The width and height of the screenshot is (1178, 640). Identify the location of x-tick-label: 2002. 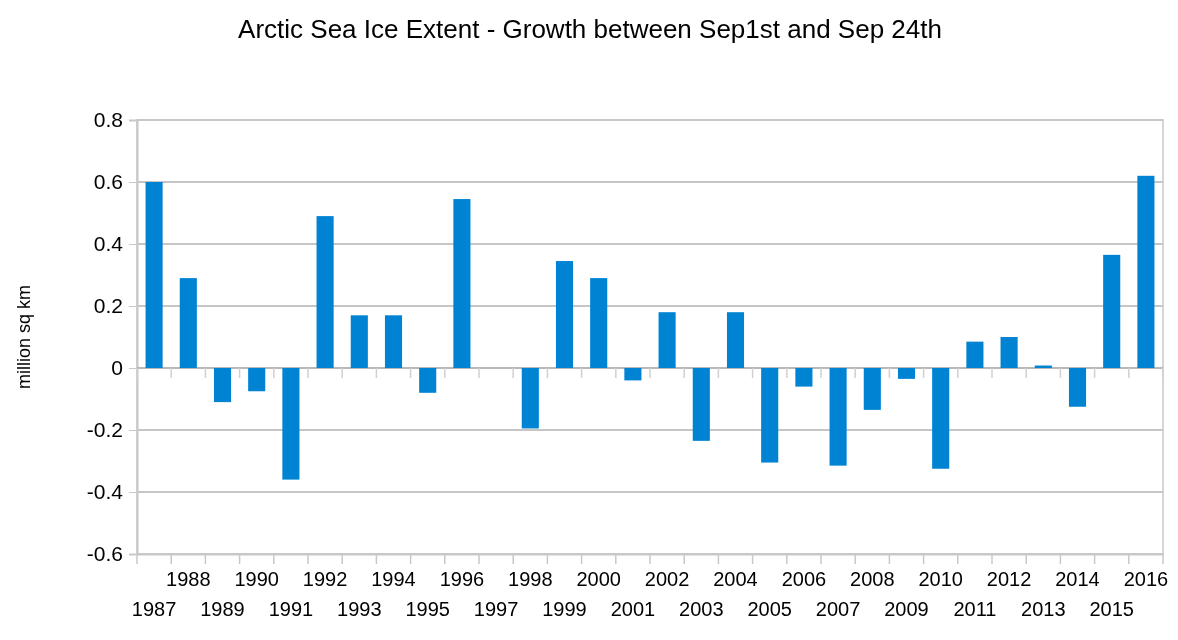
(667, 579).